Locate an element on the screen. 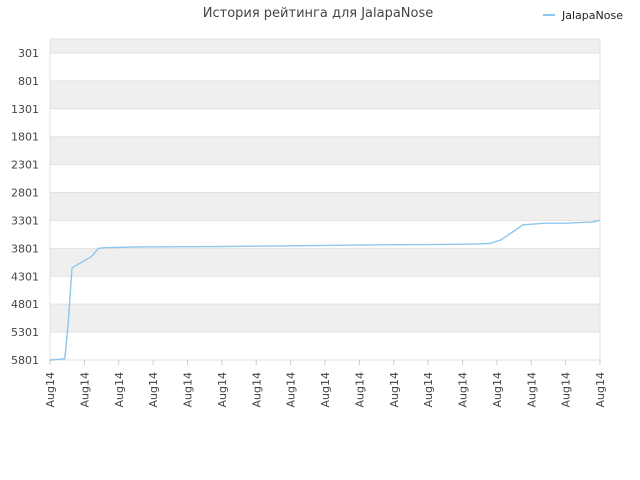 The height and width of the screenshot is (480, 640). y-tick-label: 3301 is located at coordinates (25, 220).